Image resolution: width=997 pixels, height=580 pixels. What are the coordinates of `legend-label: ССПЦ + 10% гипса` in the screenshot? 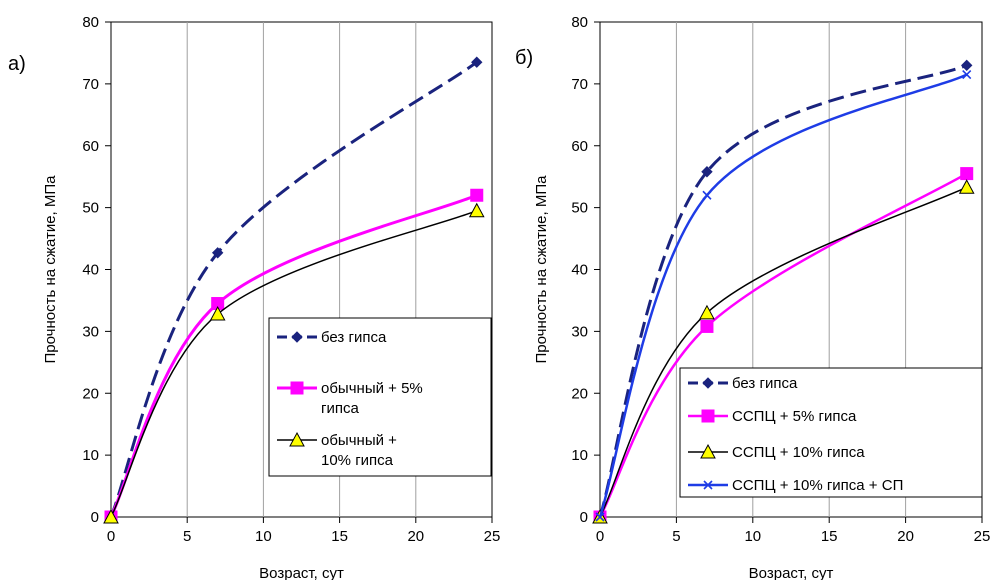 It's located at (798, 452).